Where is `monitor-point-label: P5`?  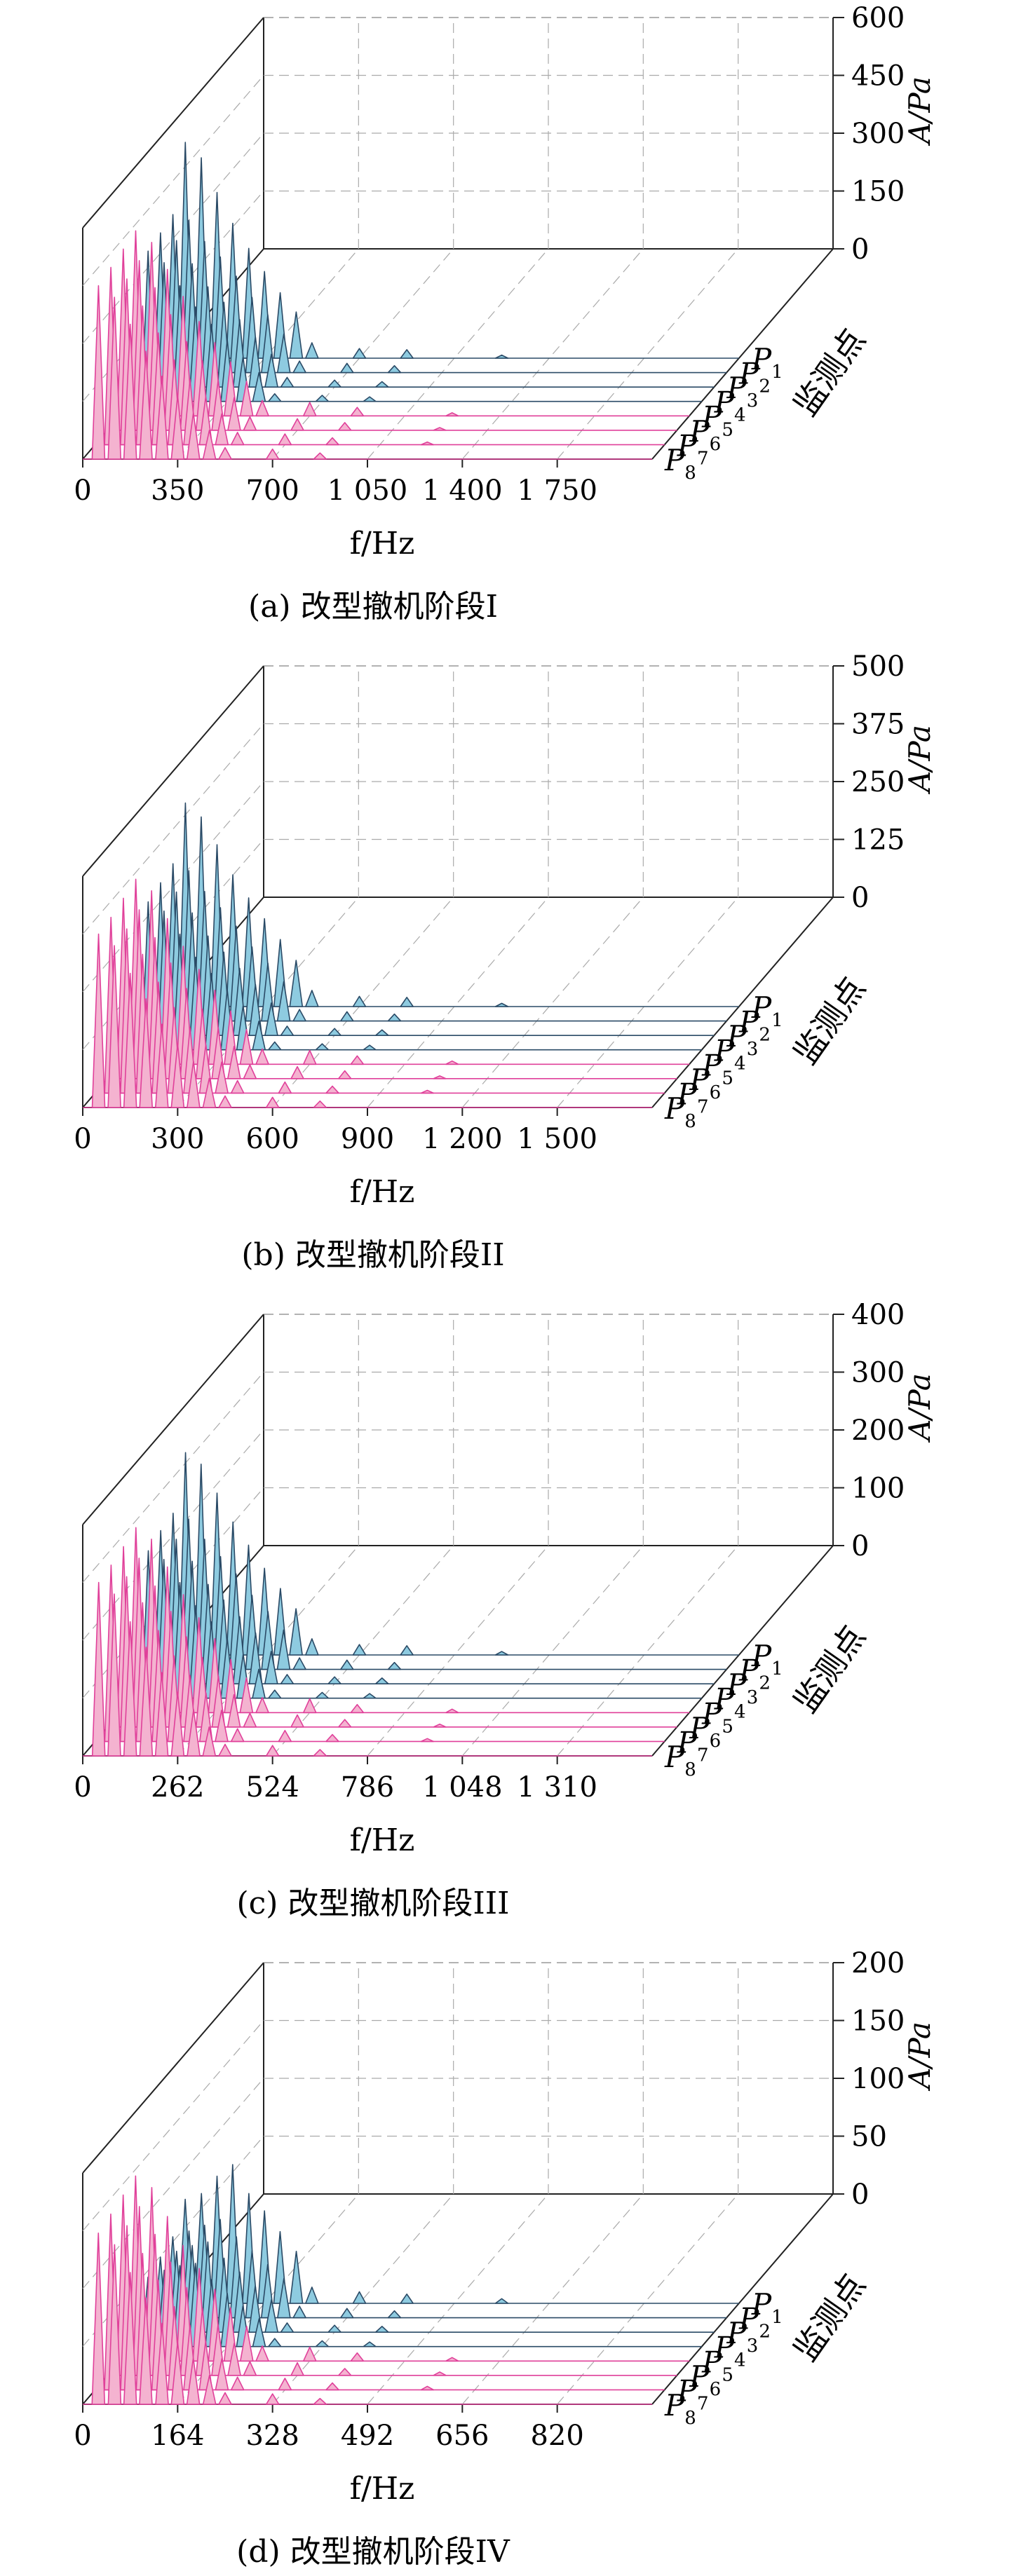
monitor-point-label: P5 is located at coordinates (717, 2365).